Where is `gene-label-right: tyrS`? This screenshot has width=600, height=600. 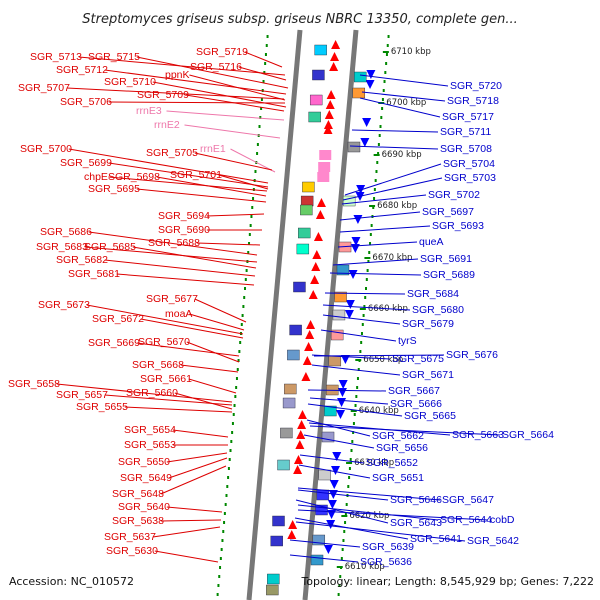
gene-label-right: tyrS is located at coordinates (407, 341).